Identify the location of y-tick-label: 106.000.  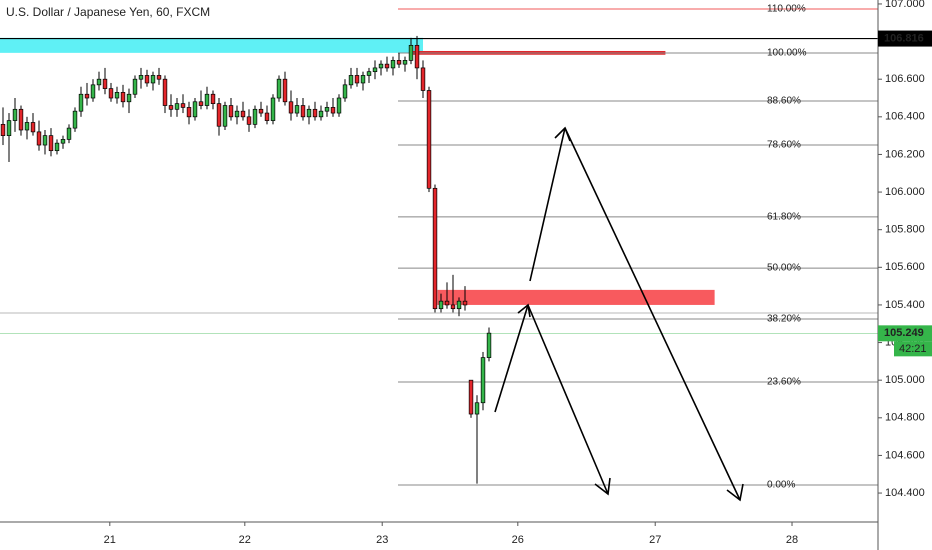
(905, 192).